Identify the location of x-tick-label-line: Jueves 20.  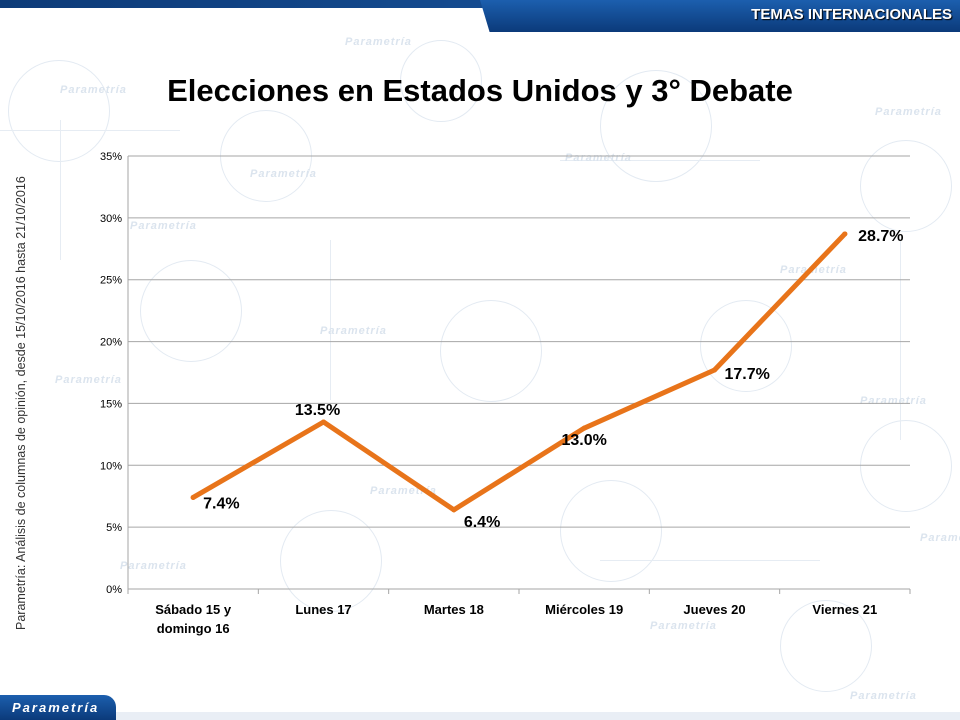
(714, 609).